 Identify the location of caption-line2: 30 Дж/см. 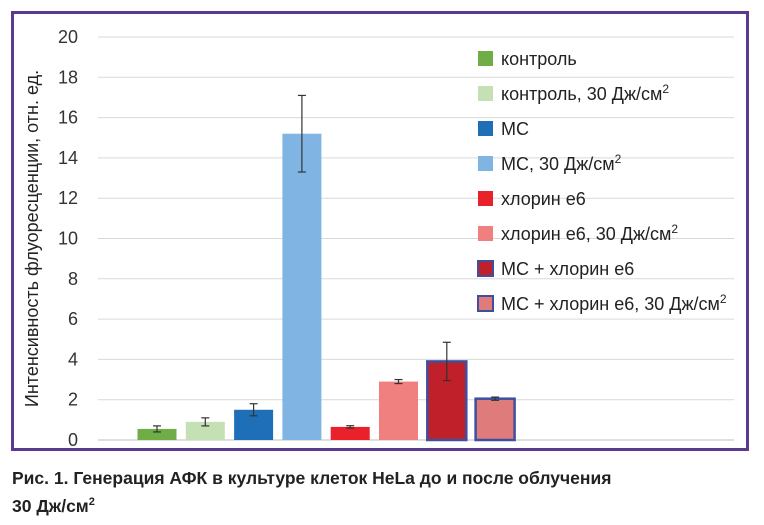
(50, 505).